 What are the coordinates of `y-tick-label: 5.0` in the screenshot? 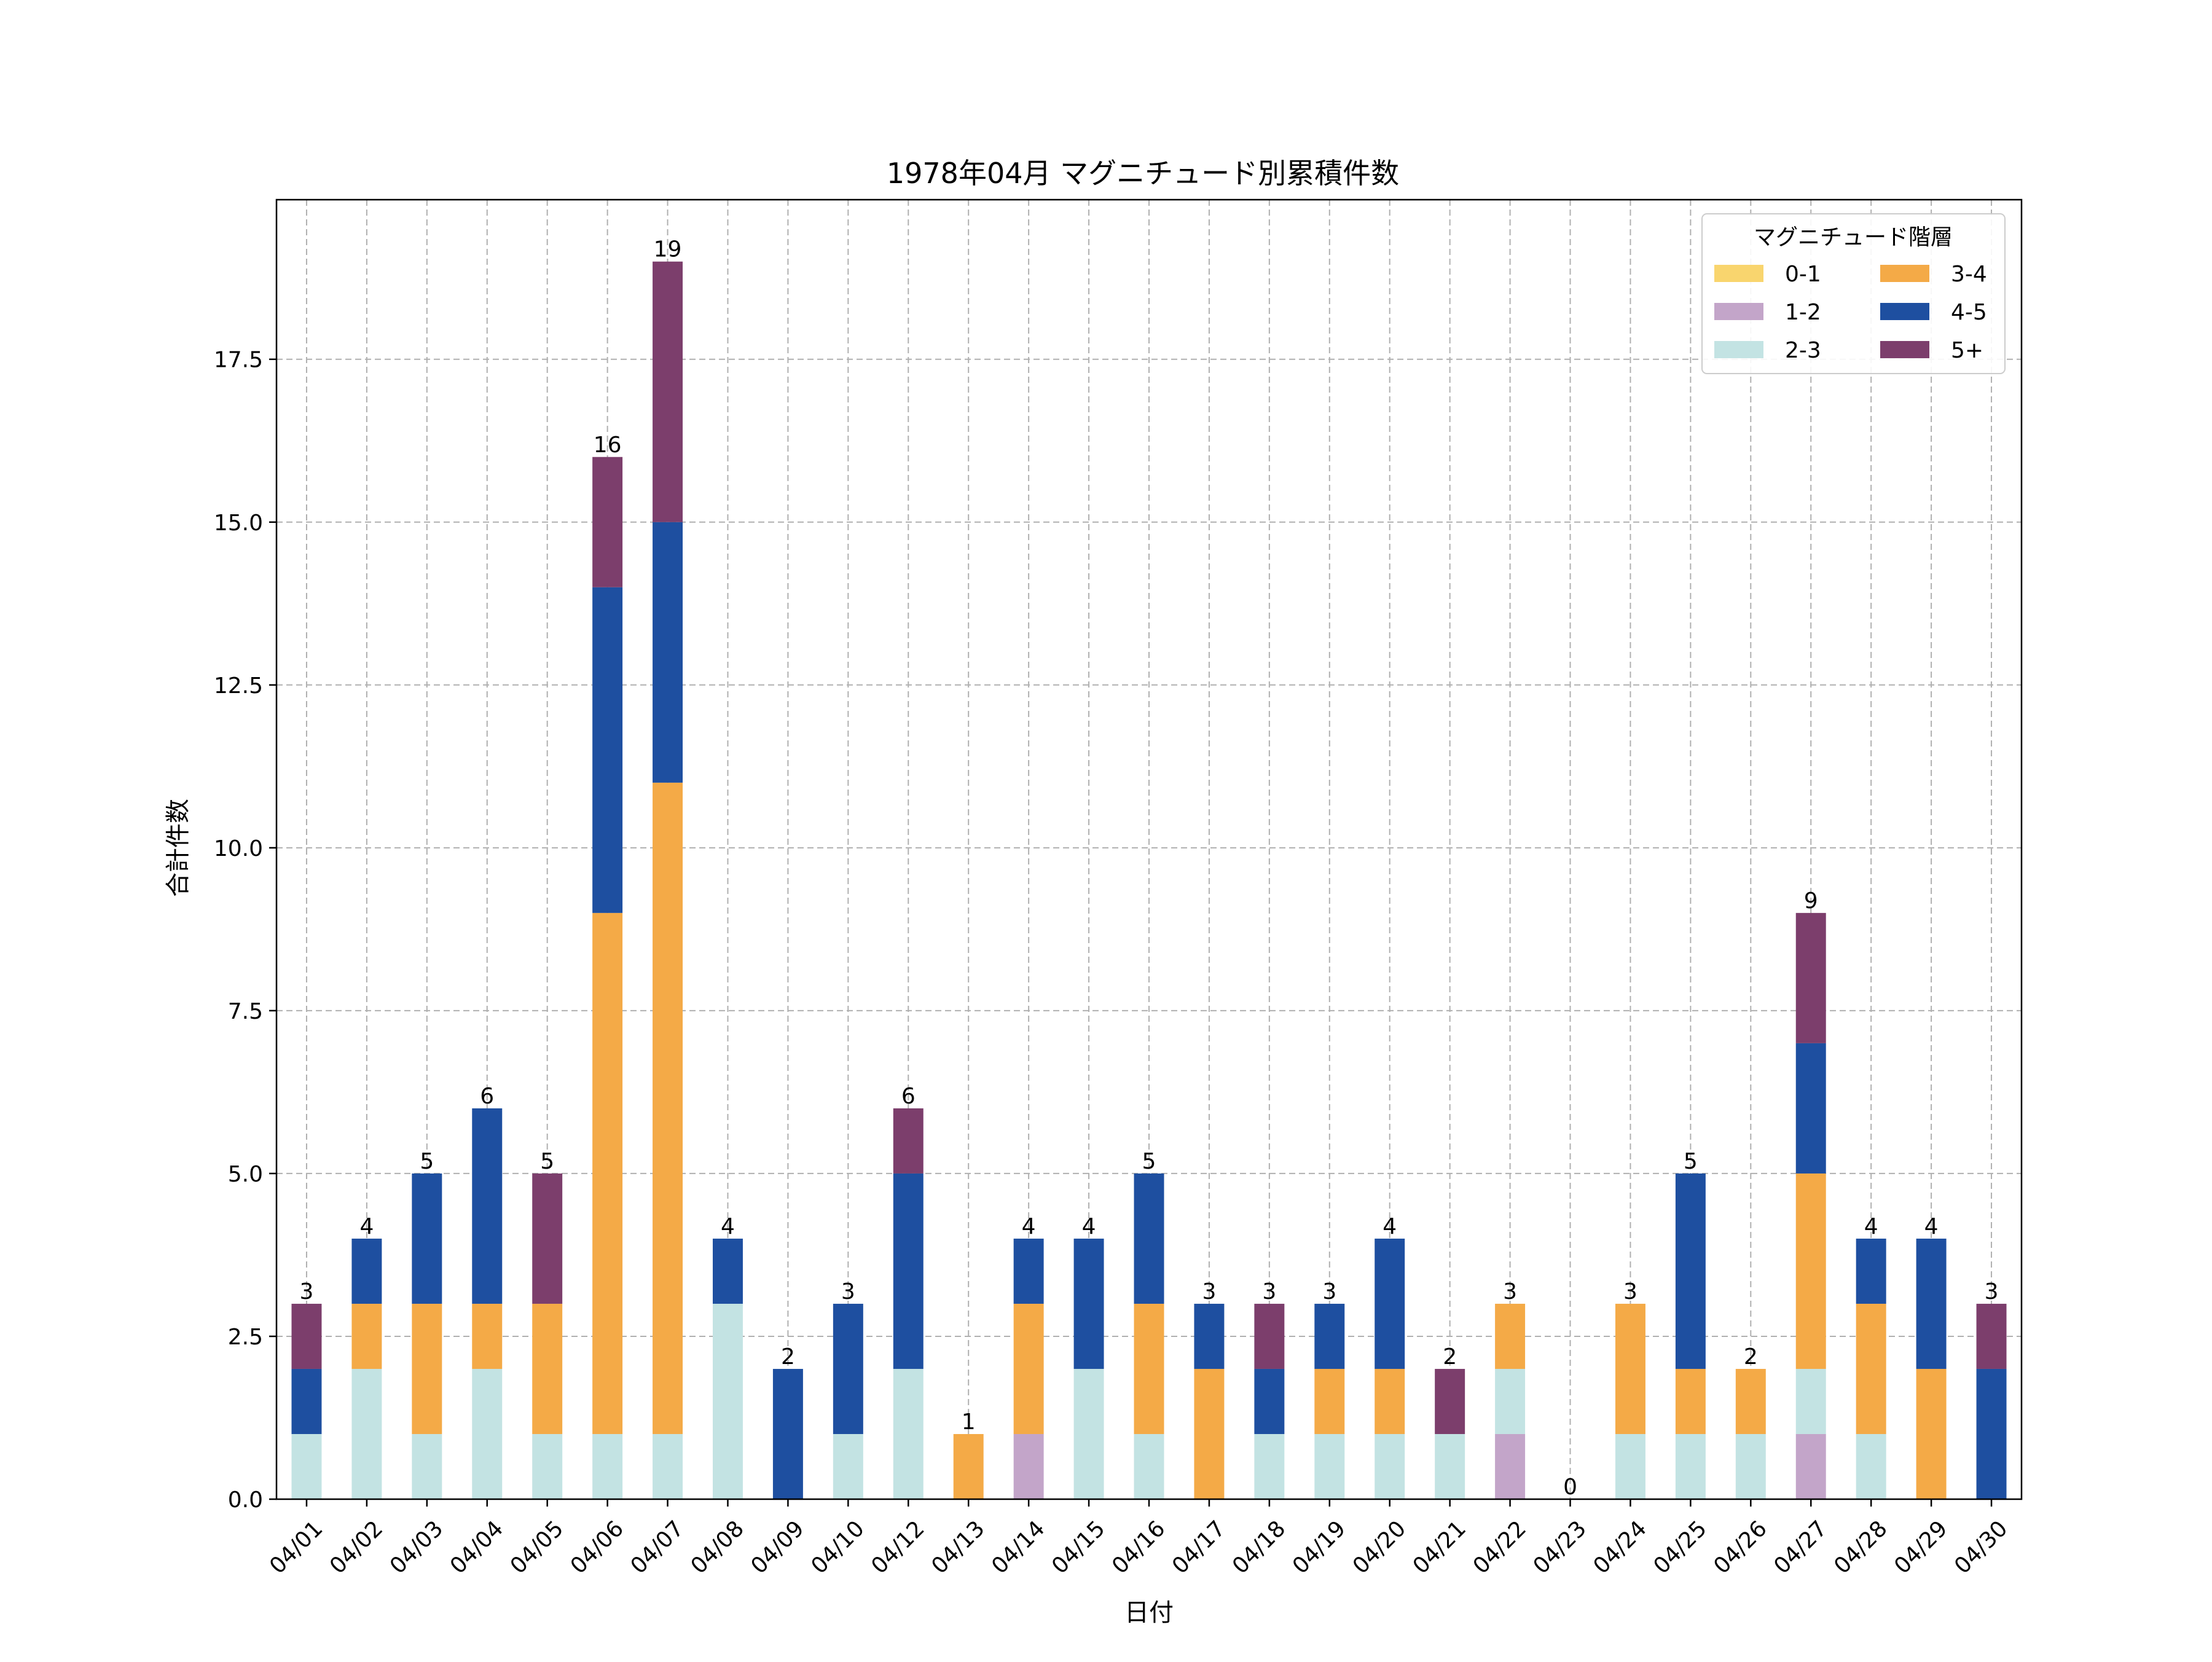 It's located at (245, 1174).